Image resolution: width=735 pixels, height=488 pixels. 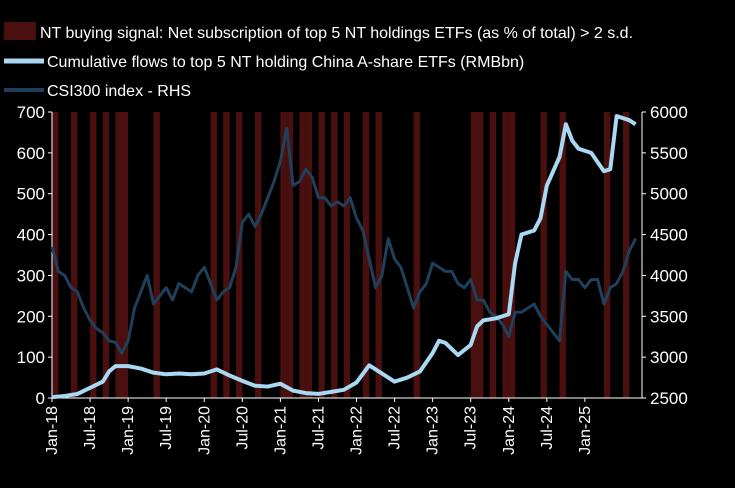 I want to click on x-tick-label: Jul-18, so click(x=90, y=428).